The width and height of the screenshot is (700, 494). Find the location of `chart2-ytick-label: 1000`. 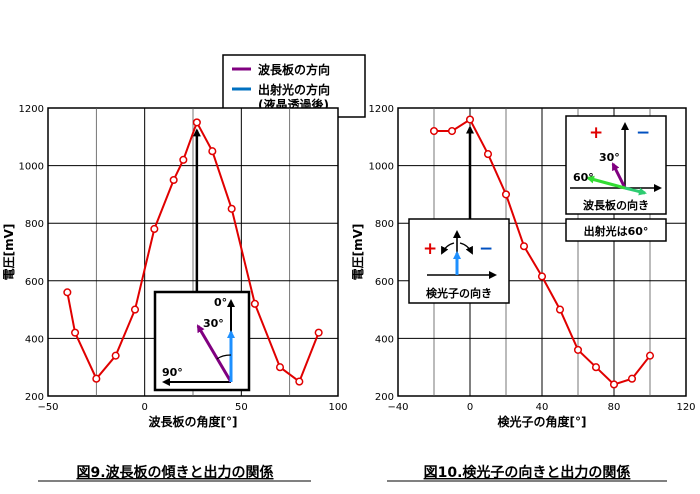

chart2-ytick-label: 1000 is located at coordinates (381, 167).